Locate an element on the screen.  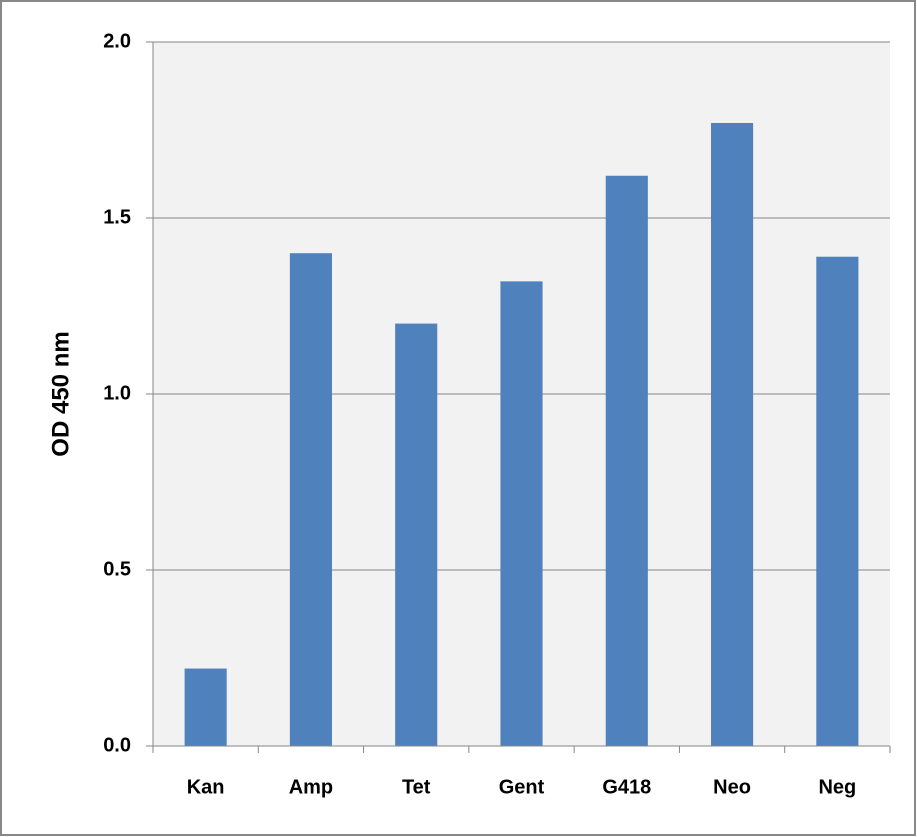
y-axis-title: OD 450 nm is located at coordinates (60, 393).